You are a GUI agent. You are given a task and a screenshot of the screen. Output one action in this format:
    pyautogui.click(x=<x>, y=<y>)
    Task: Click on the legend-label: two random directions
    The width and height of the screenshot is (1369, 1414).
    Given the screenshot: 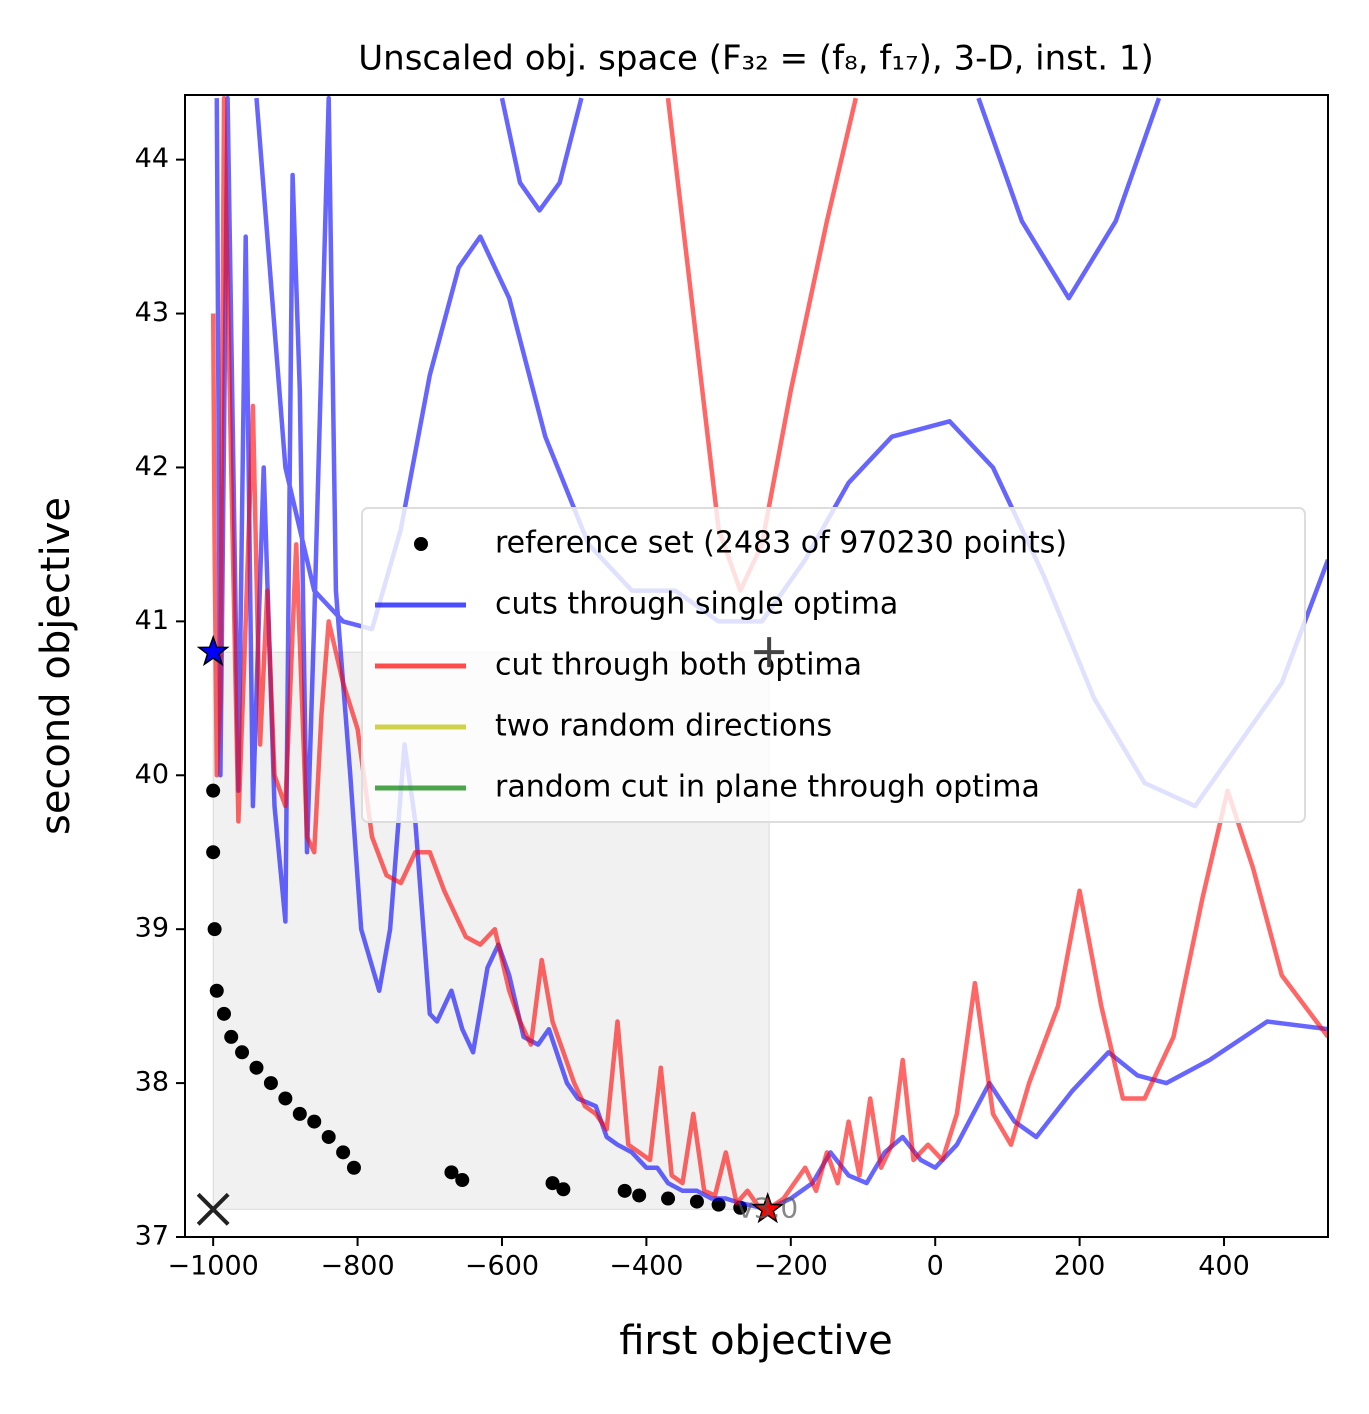 What is the action you would take?
    pyautogui.click(x=663, y=726)
    